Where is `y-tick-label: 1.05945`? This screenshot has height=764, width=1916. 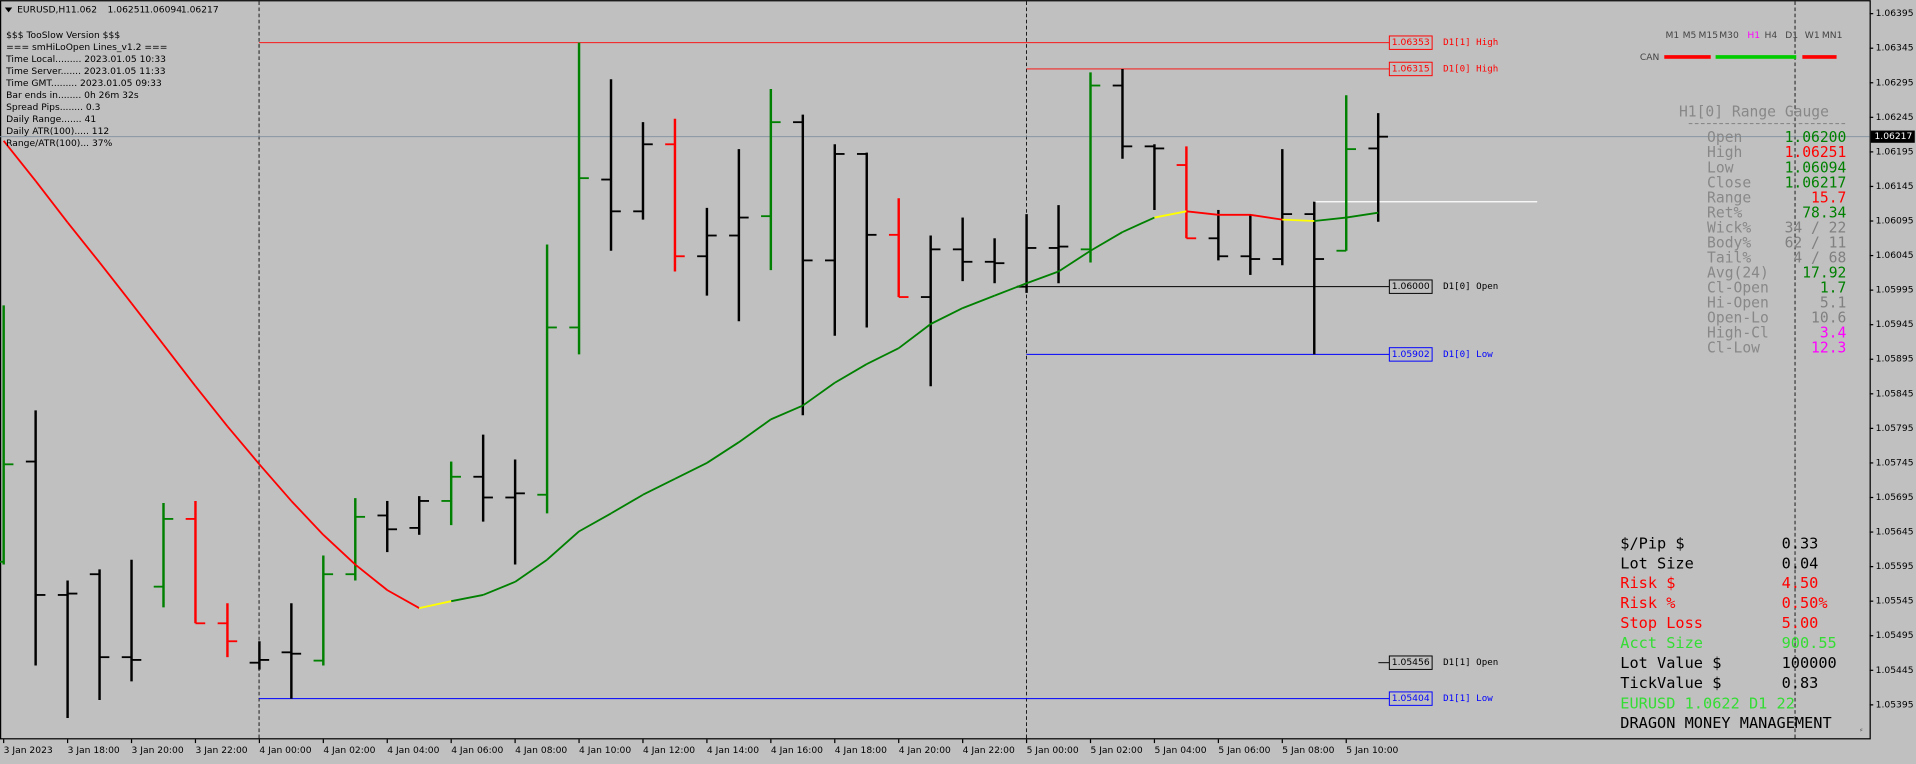
y-tick-label: 1.05945 is located at coordinates (1895, 324).